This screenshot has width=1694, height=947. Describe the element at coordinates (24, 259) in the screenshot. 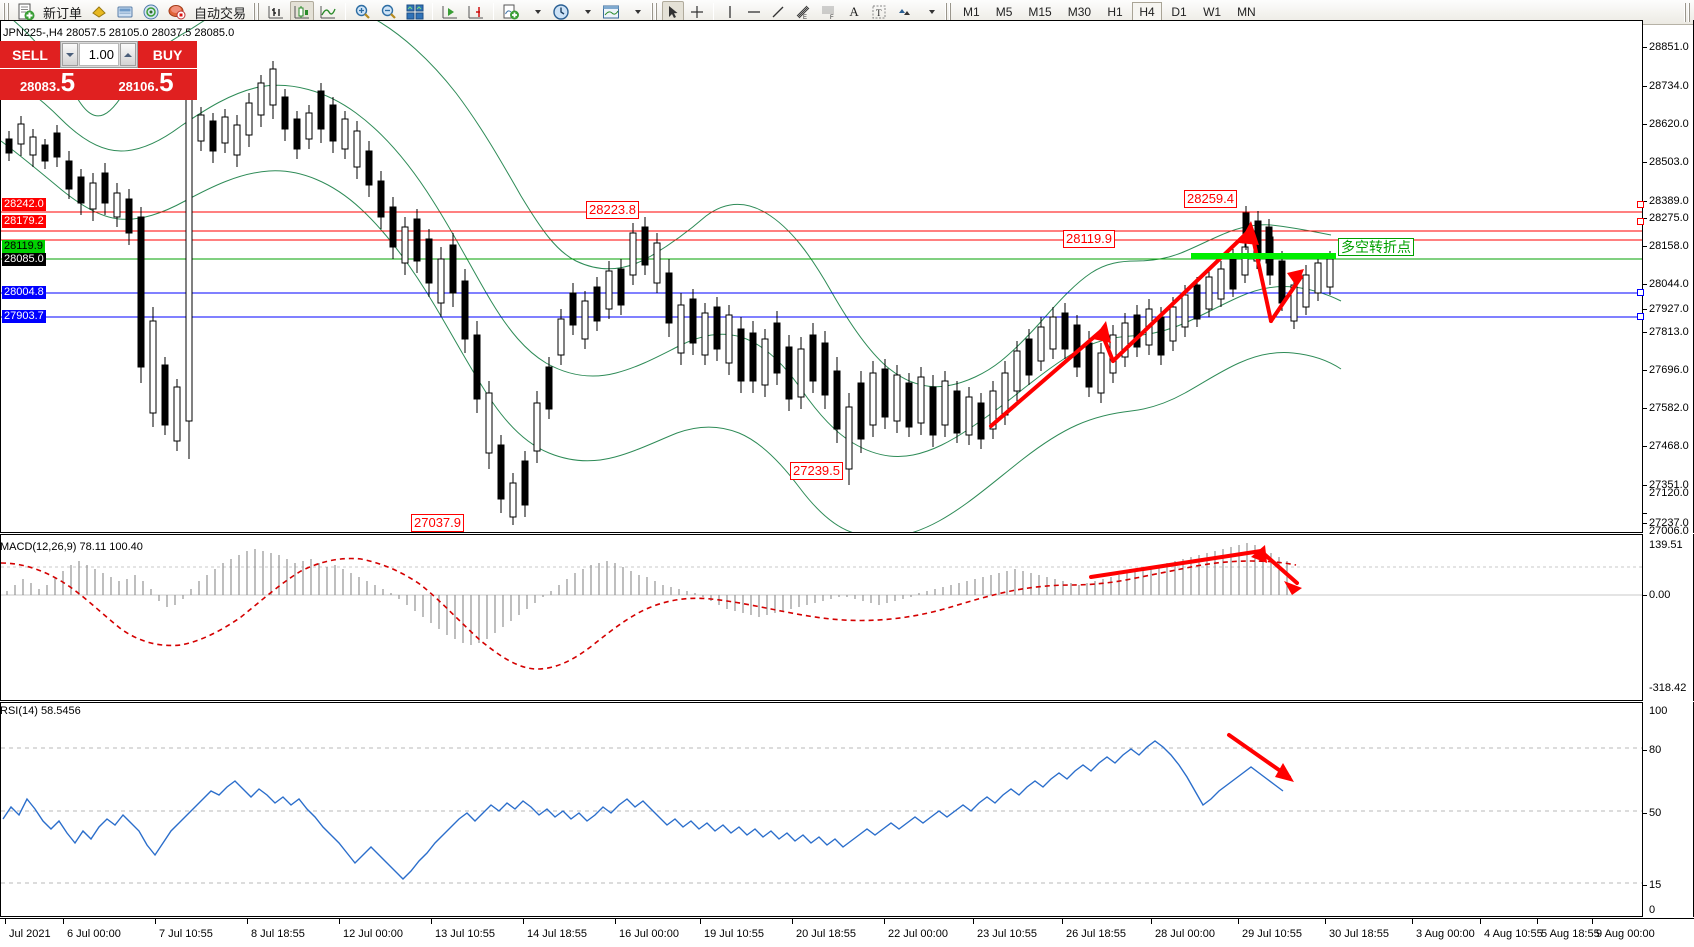

I see `price-badge-28085: 28085.0` at that location.